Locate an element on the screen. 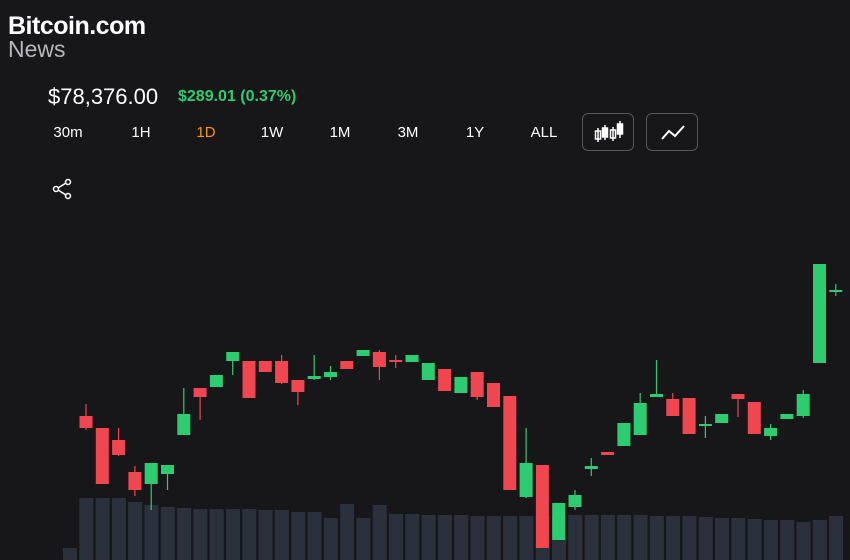 The height and width of the screenshot is (560, 850). candle-icon is located at coordinates (609, 131).